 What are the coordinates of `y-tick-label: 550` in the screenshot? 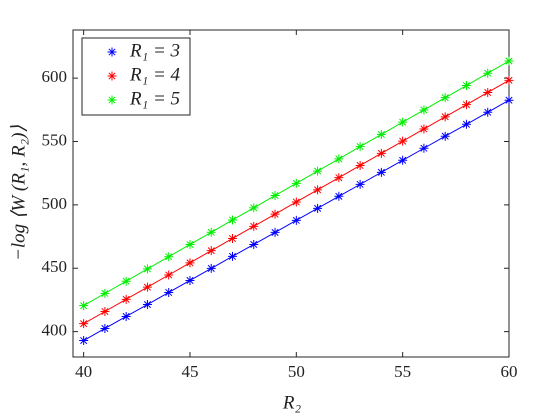 It's located at (55, 139).